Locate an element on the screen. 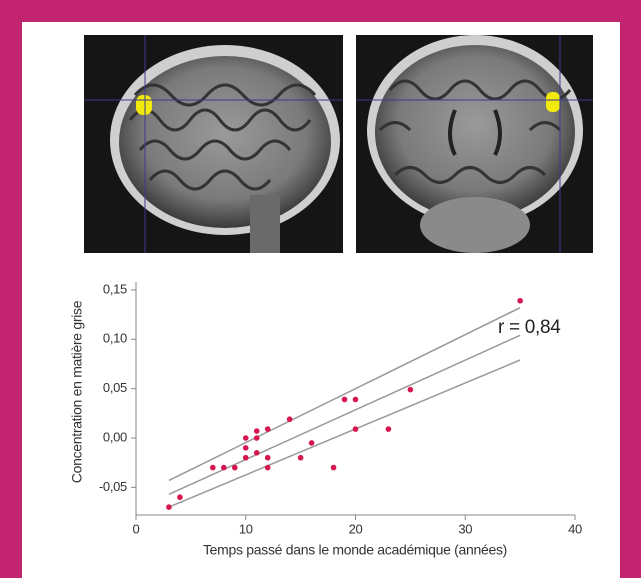  x-tick-label: 30 is located at coordinates (465, 528).